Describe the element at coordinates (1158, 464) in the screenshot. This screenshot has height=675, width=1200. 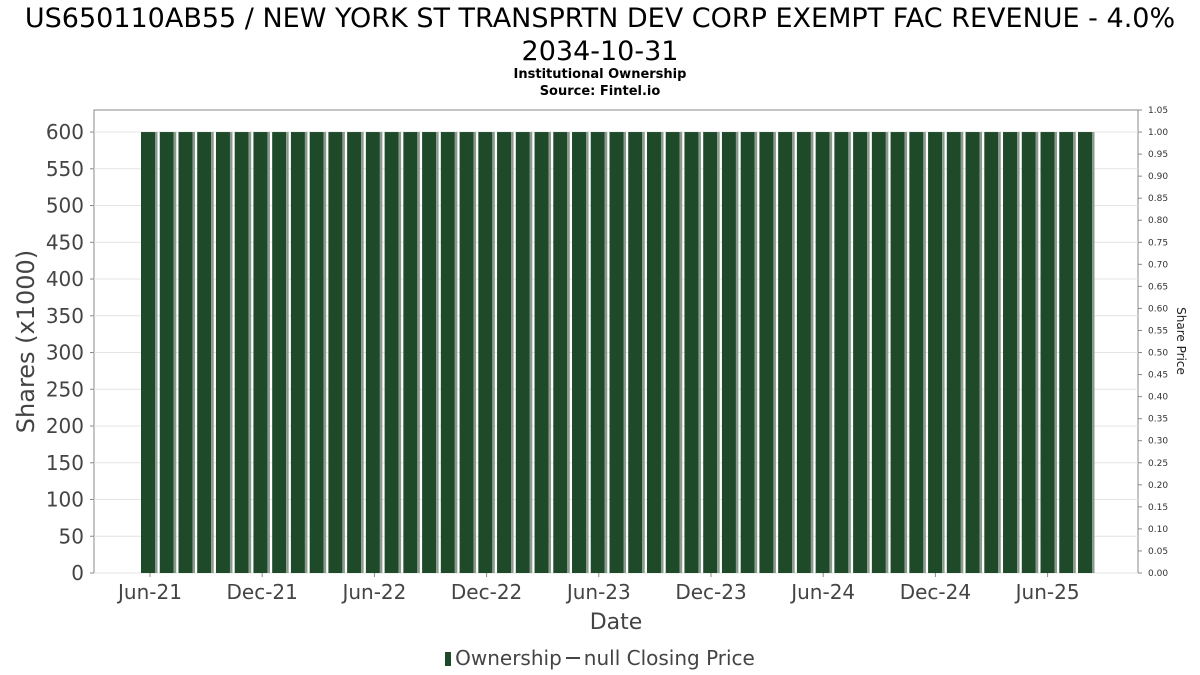
I see `y2-tick-label: 0.25` at that location.